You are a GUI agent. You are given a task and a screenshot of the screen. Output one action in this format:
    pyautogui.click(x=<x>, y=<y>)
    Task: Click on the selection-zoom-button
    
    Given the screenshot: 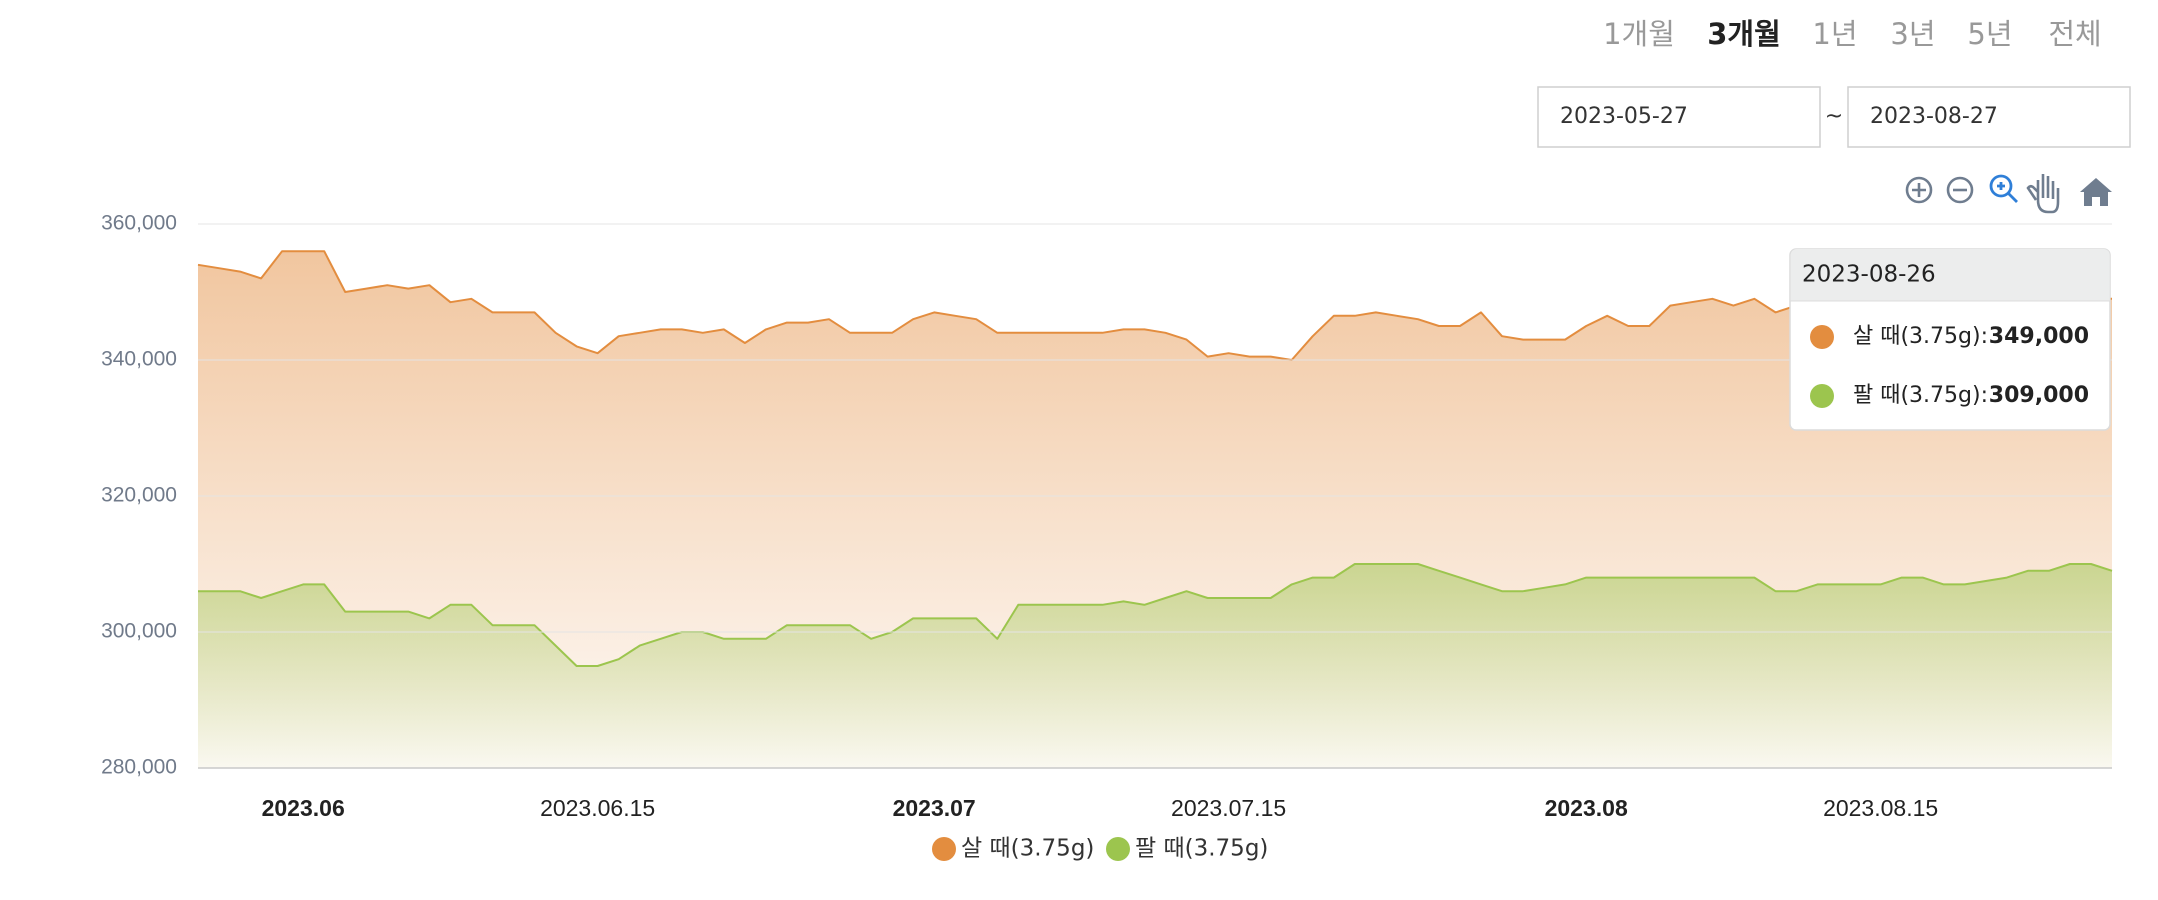 What is the action you would take?
    pyautogui.click(x=2003, y=188)
    